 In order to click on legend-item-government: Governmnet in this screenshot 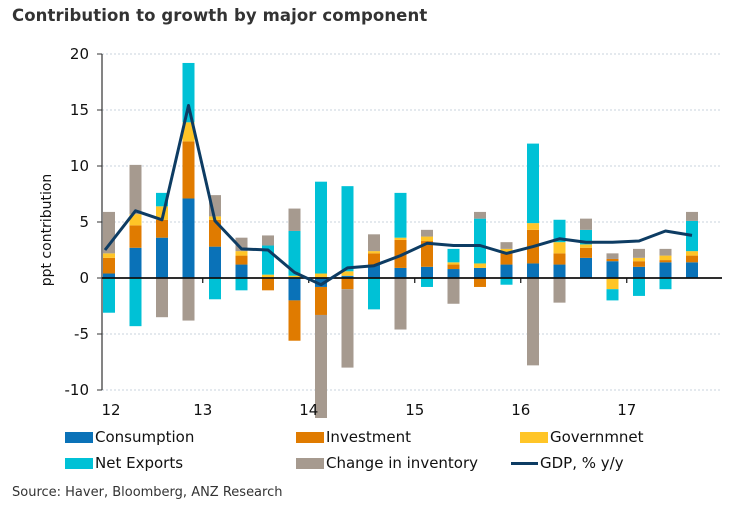, I will do `click(582, 437)`.